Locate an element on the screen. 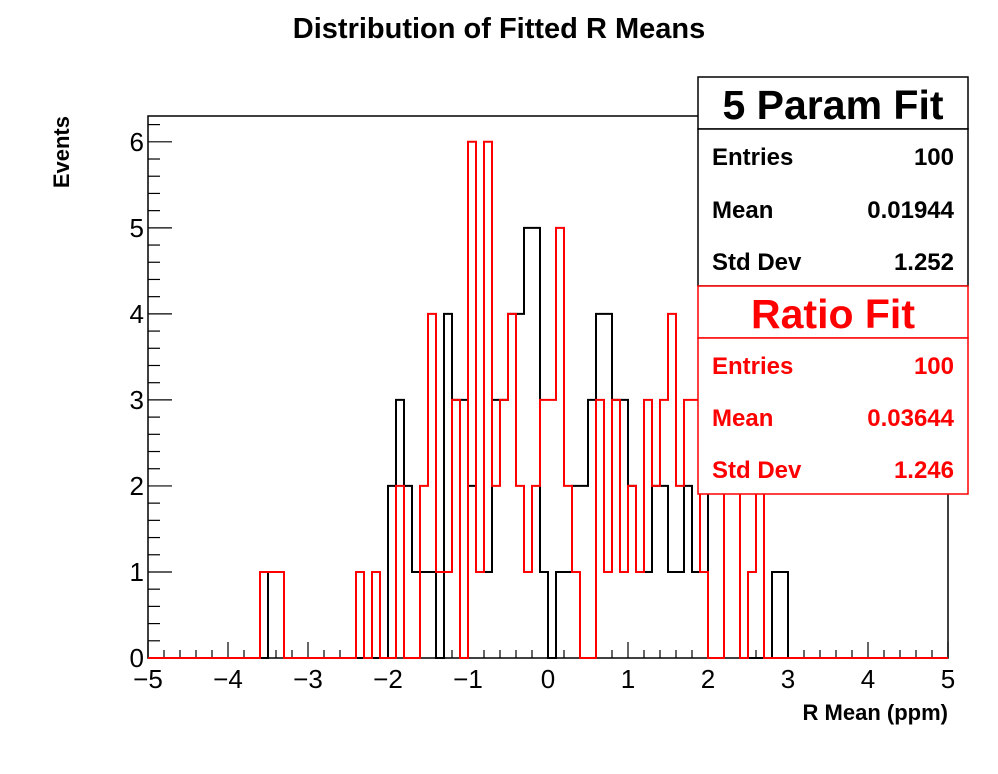 This screenshot has height=774, width=998. y-tick-label: 2 is located at coordinates (137, 486).